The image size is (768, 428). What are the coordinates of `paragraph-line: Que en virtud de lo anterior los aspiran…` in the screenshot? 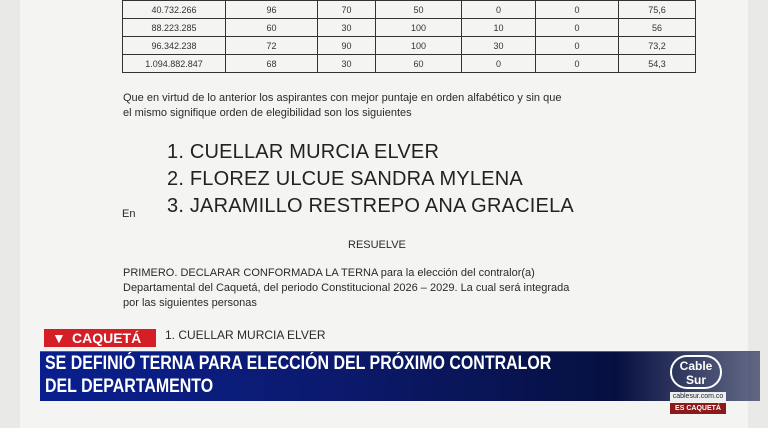 It's located at (342, 98).